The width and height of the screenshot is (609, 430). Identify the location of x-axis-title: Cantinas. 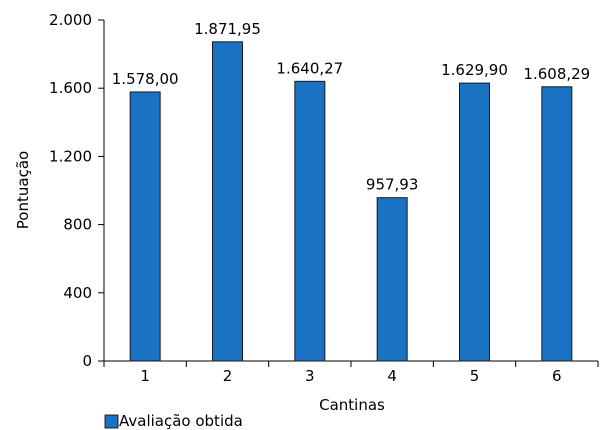
(352, 405).